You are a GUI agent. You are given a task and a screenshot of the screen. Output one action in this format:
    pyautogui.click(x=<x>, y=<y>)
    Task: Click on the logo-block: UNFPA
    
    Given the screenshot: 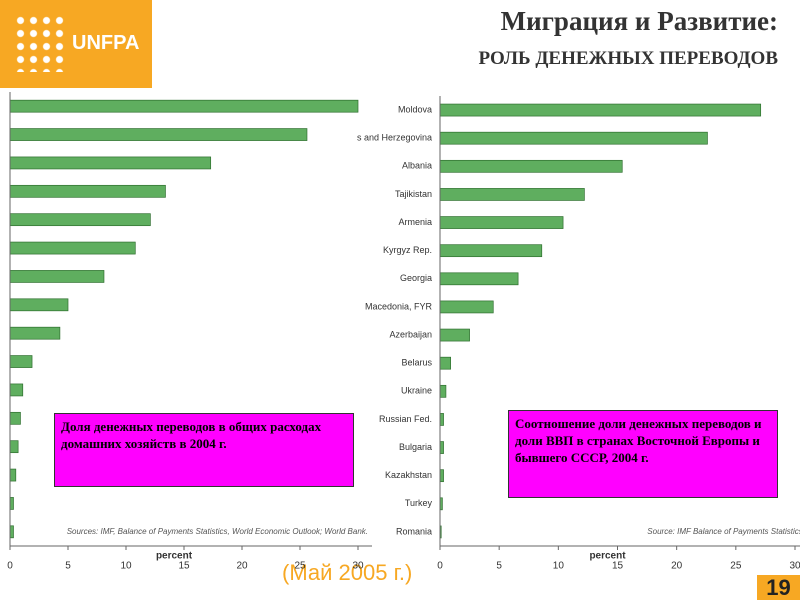 What is the action you would take?
    pyautogui.click(x=76, y=44)
    